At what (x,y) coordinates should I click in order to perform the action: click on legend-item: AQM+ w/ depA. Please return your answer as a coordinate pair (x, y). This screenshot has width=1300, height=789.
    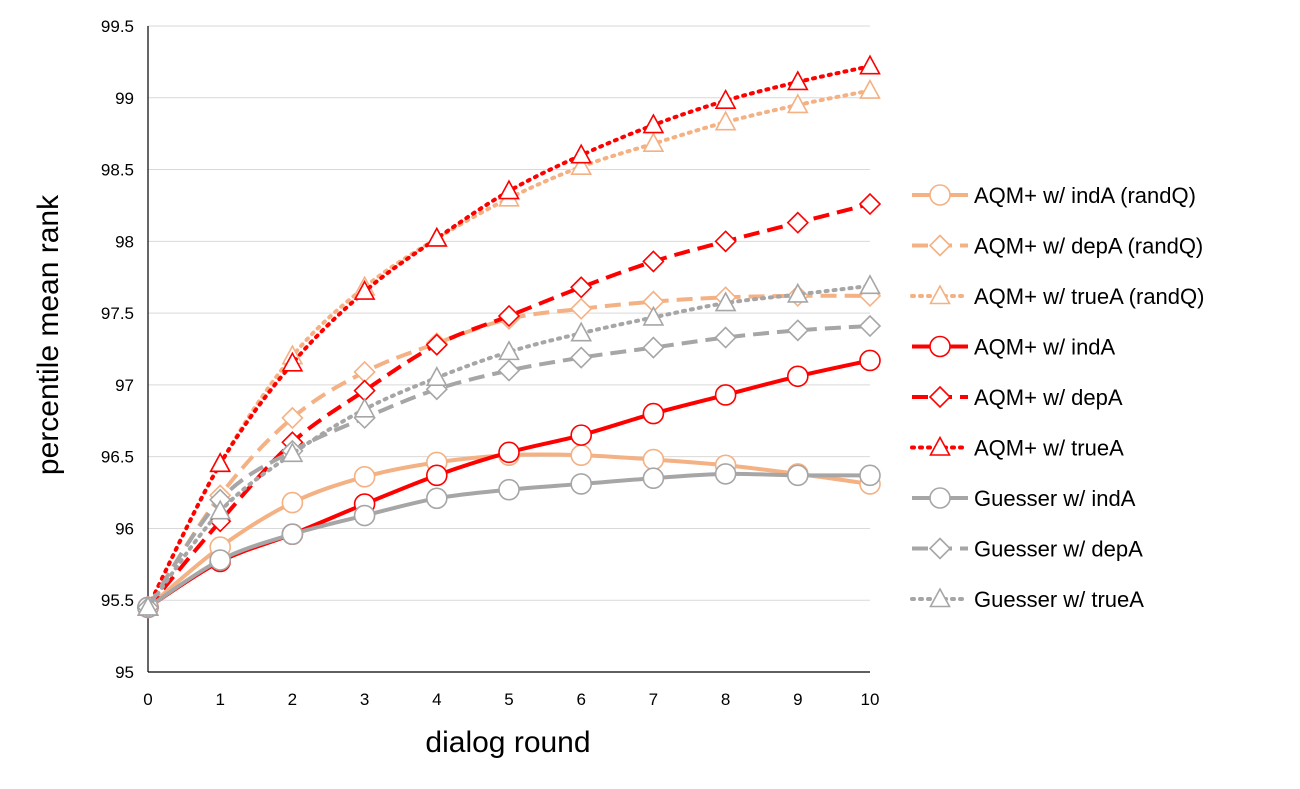
    Looking at the image, I should click on (1017, 397).